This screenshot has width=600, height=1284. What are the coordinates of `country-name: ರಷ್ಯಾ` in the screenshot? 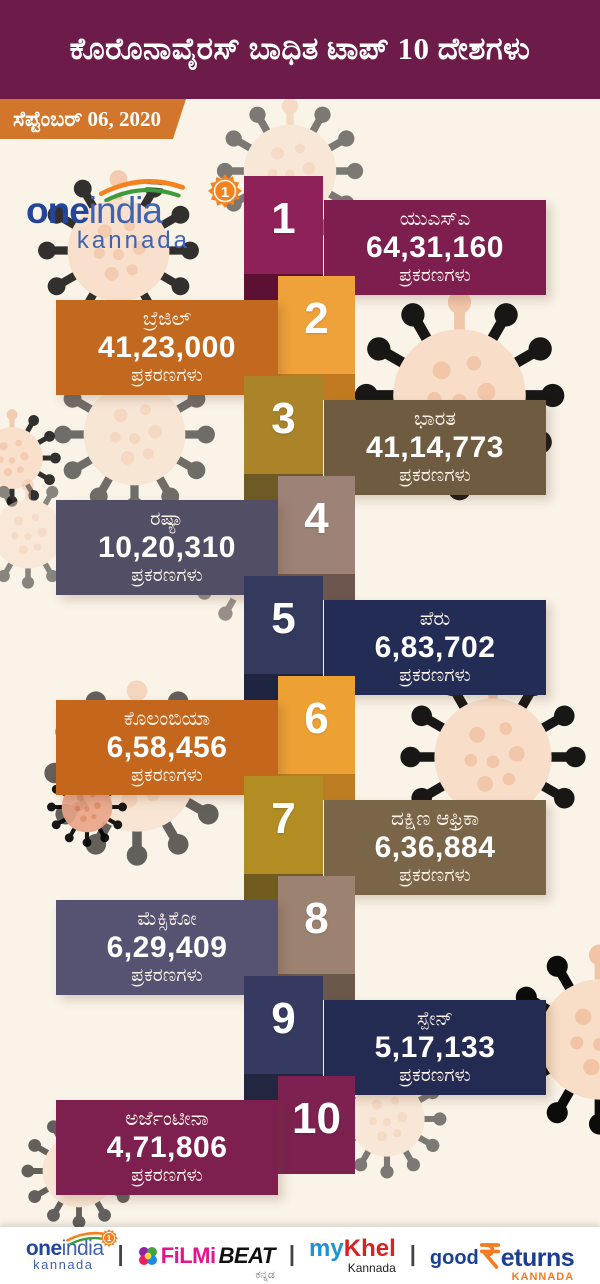 It's located at (167, 519).